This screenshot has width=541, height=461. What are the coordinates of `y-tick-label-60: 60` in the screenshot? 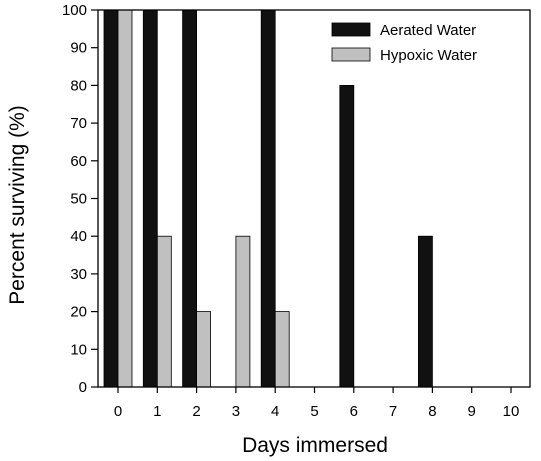 It's located at (78, 161).